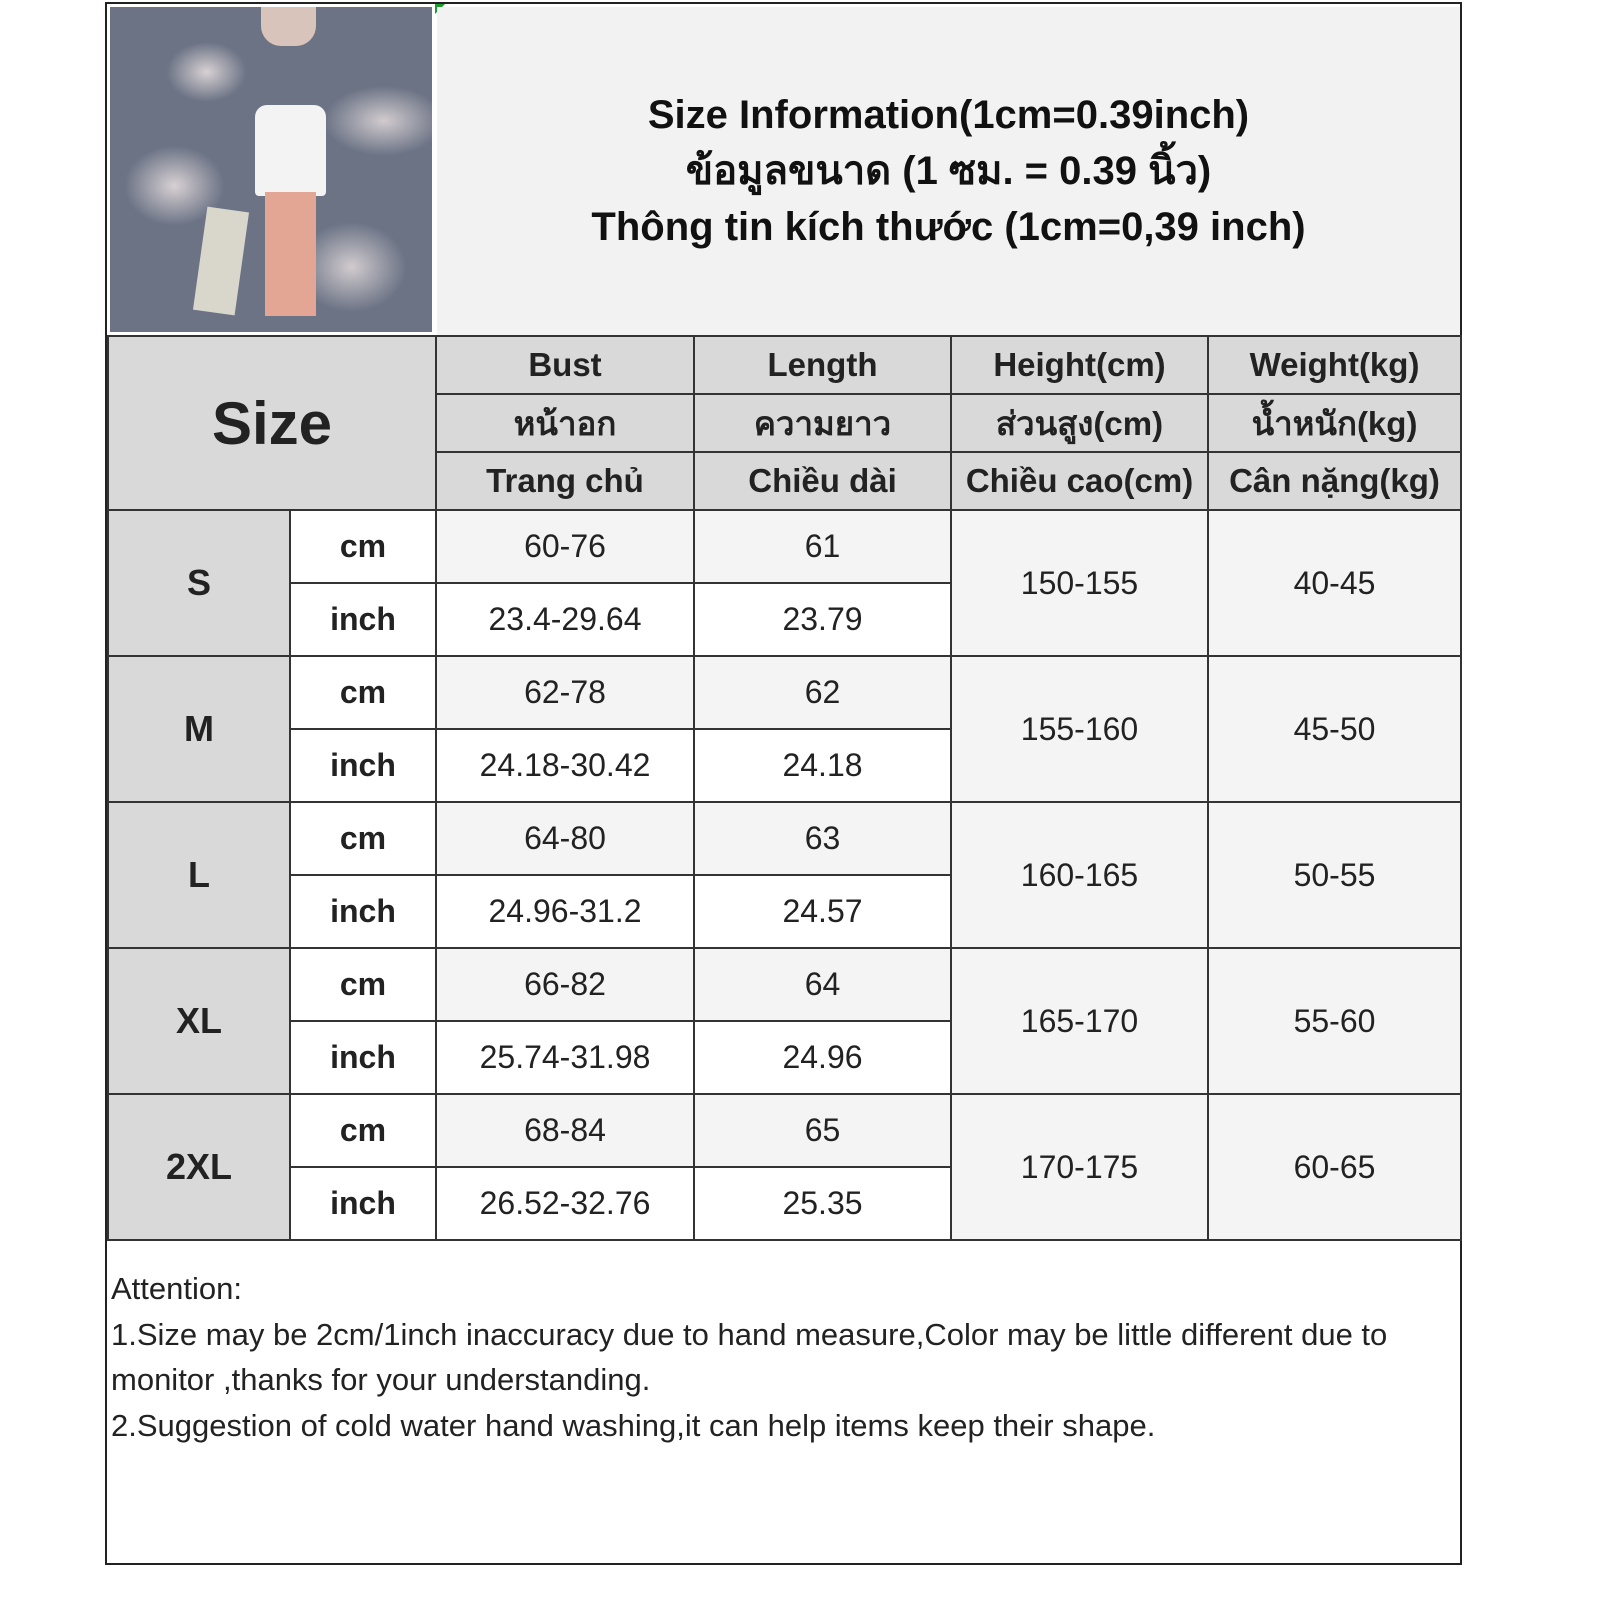 Image resolution: width=1600 pixels, height=1600 pixels. I want to click on size-row-inch: inch 24.18-30.42 24.18, so click(784, 765).